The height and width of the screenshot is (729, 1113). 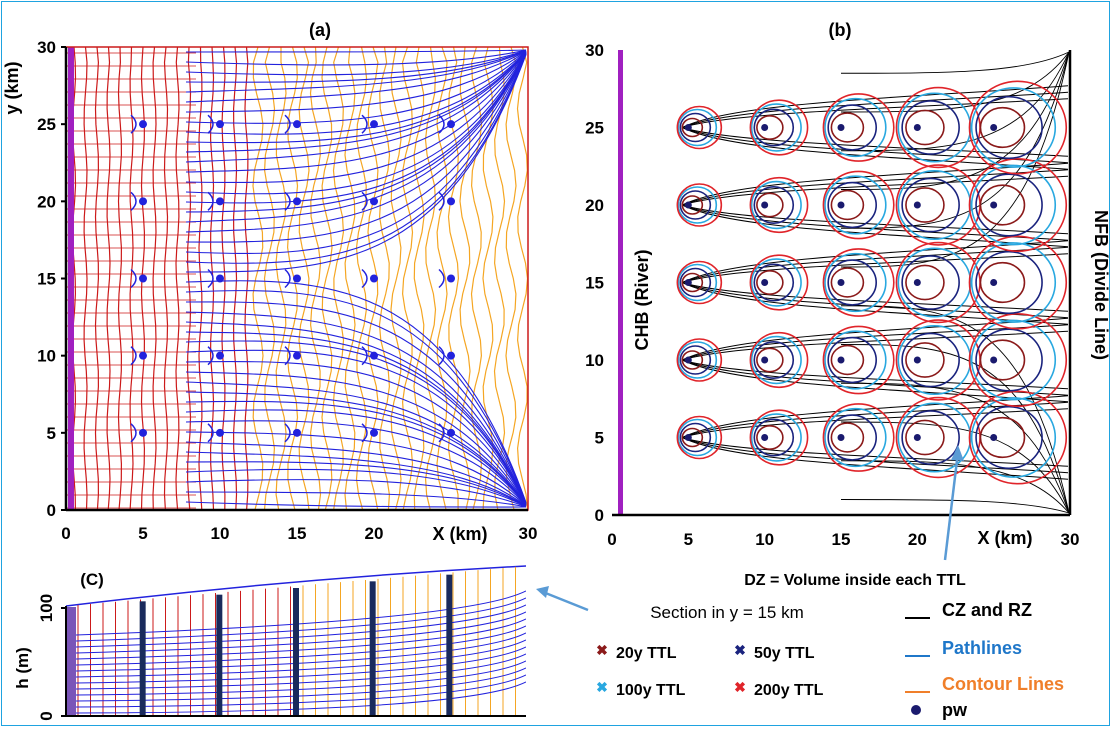 I want to click on panel-b-left-boundary: CHB (River), so click(x=642, y=299).